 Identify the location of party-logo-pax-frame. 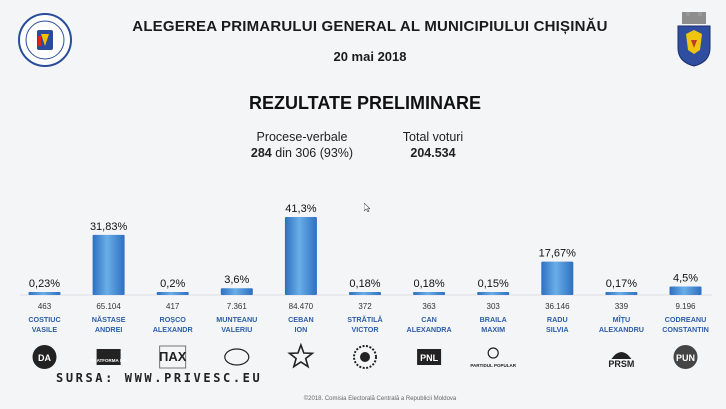
(173, 357).